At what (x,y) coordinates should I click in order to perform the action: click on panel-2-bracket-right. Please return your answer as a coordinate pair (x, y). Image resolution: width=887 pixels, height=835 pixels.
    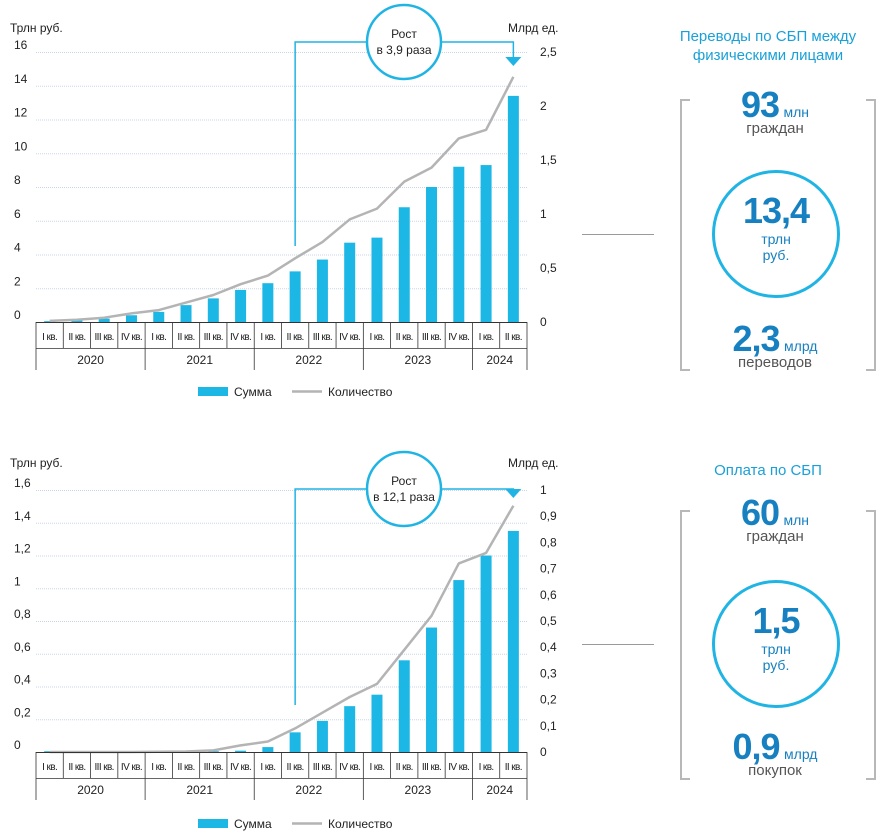
    Looking at the image, I should click on (871, 645).